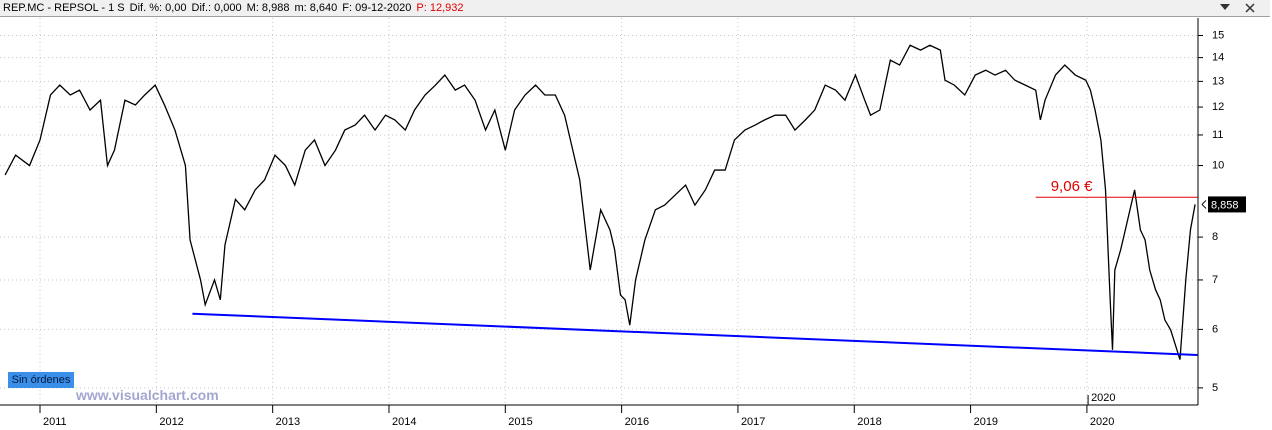 This screenshot has height=430, width=1272. What do you see at coordinates (1215, 237) in the screenshot?
I see `y-tick-label: 8` at bounding box center [1215, 237].